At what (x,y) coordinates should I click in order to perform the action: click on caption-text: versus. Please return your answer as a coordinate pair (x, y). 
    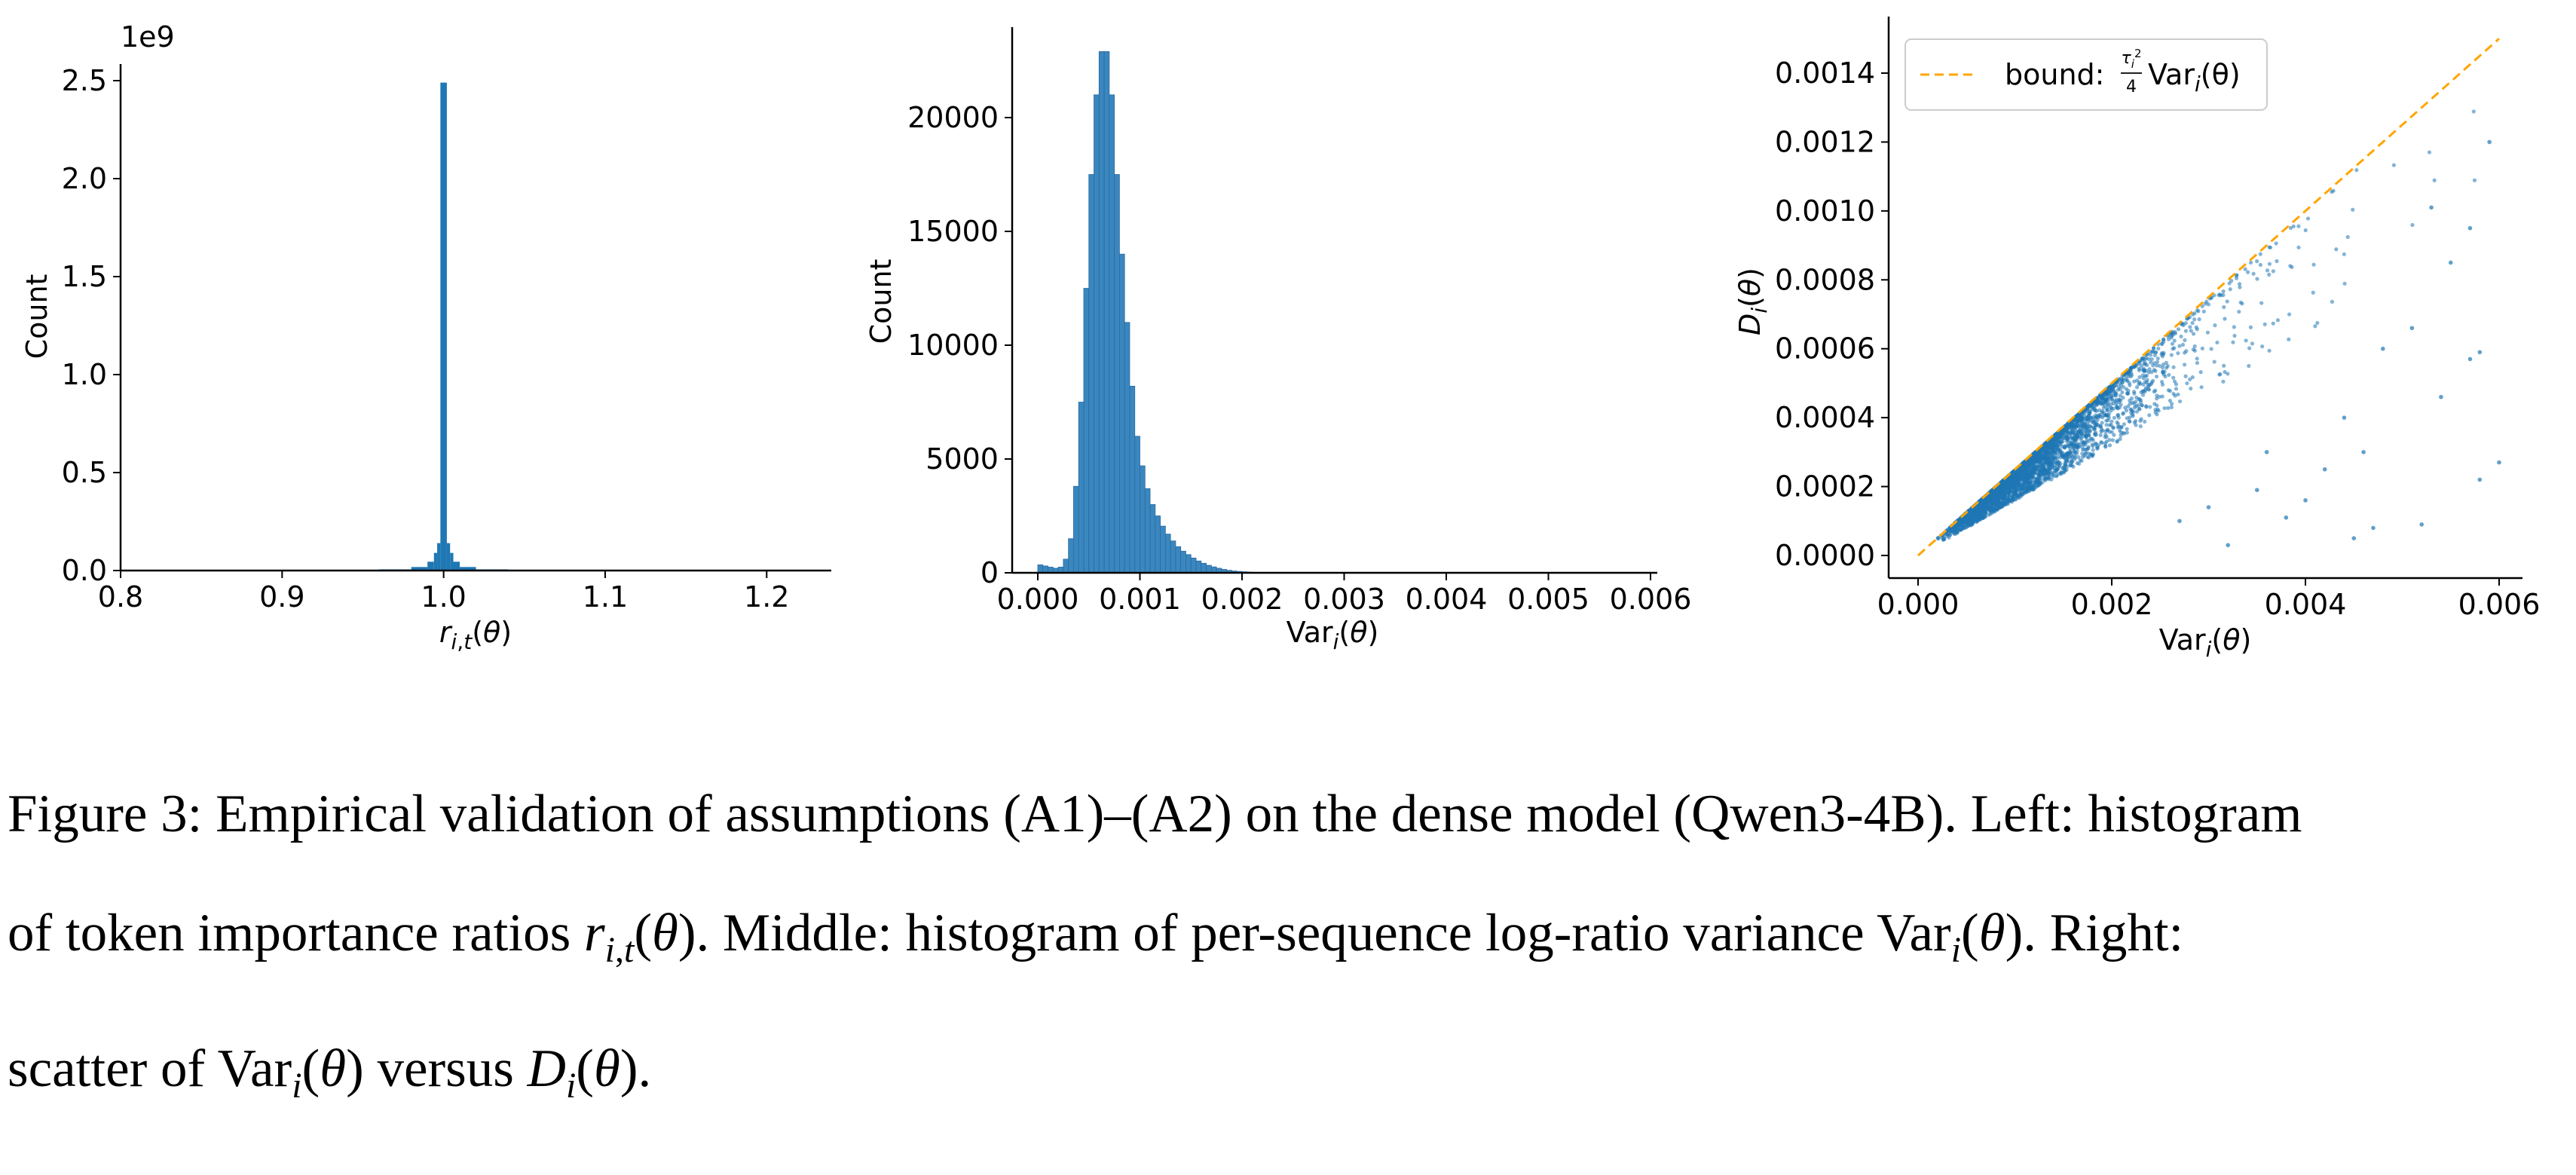
    Looking at the image, I should click on (446, 1068).